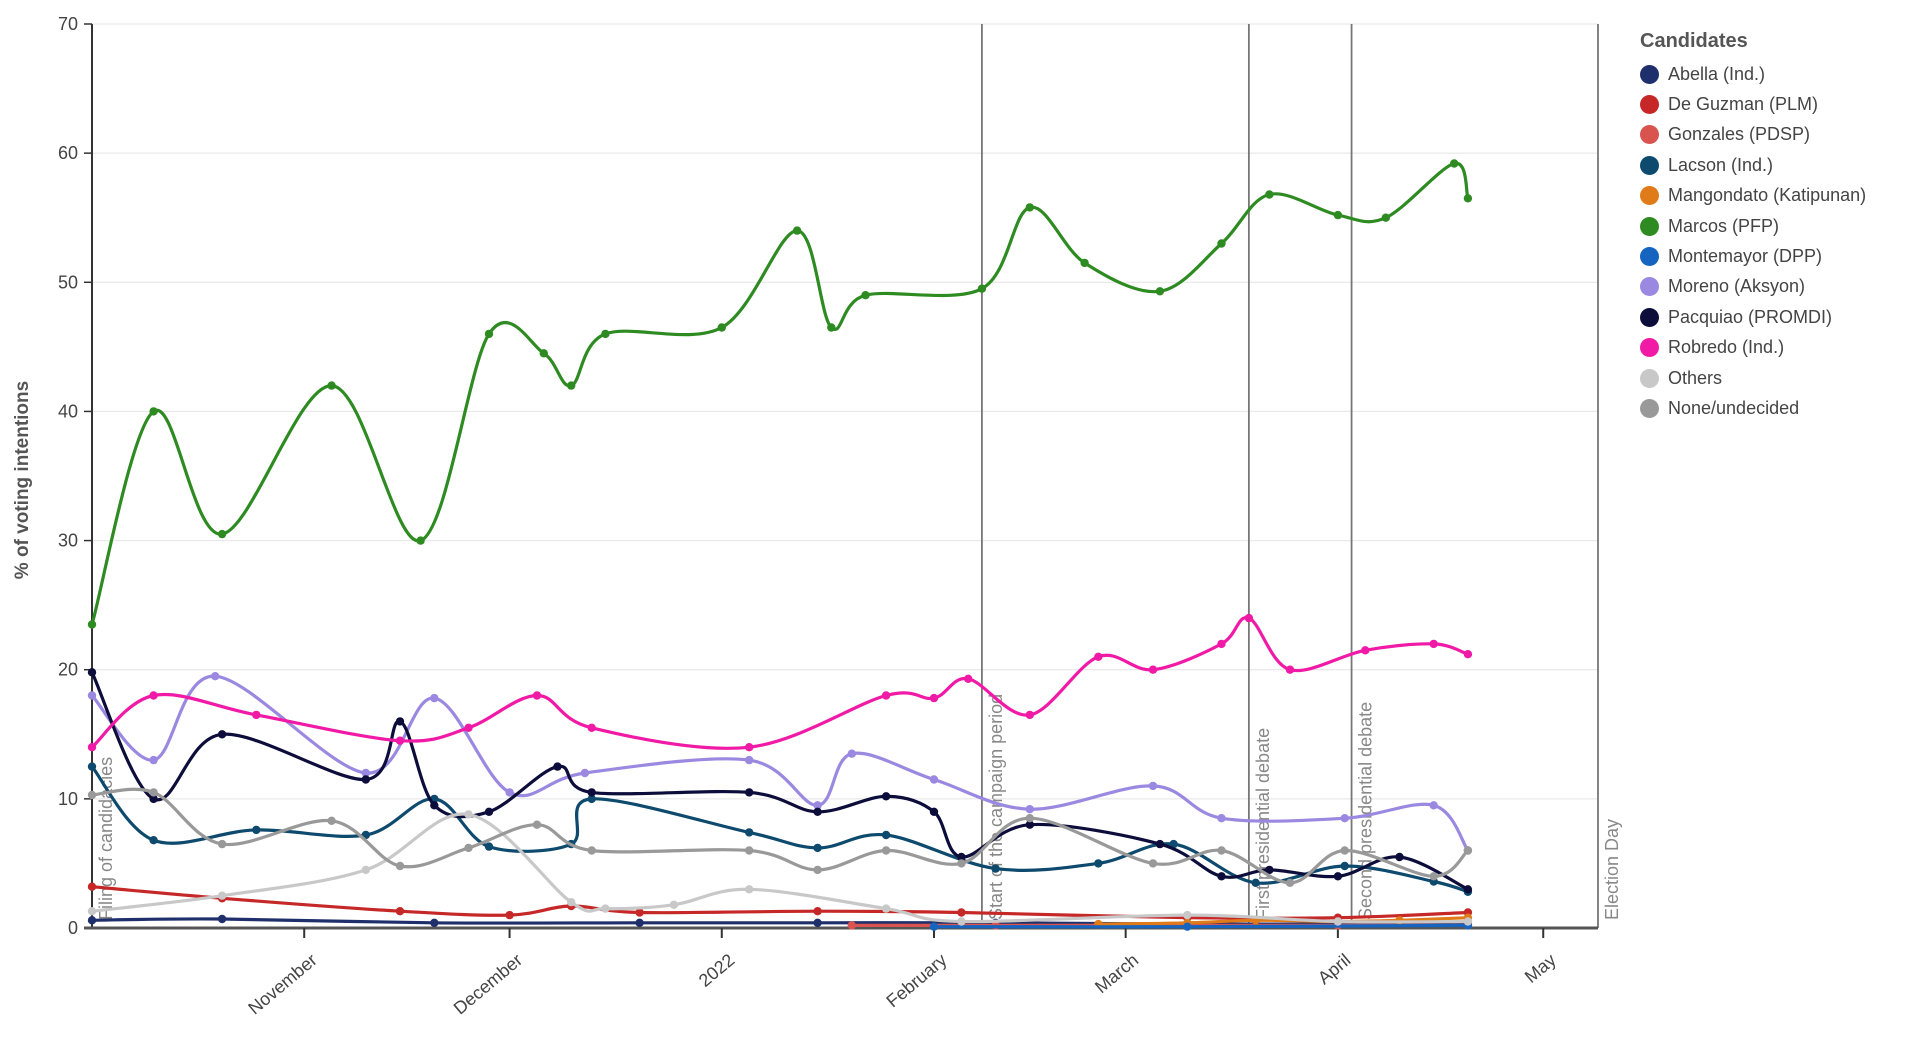  Describe the element at coordinates (1753, 348) in the screenshot. I see `legend-item: Robredo (Ind.)` at that location.